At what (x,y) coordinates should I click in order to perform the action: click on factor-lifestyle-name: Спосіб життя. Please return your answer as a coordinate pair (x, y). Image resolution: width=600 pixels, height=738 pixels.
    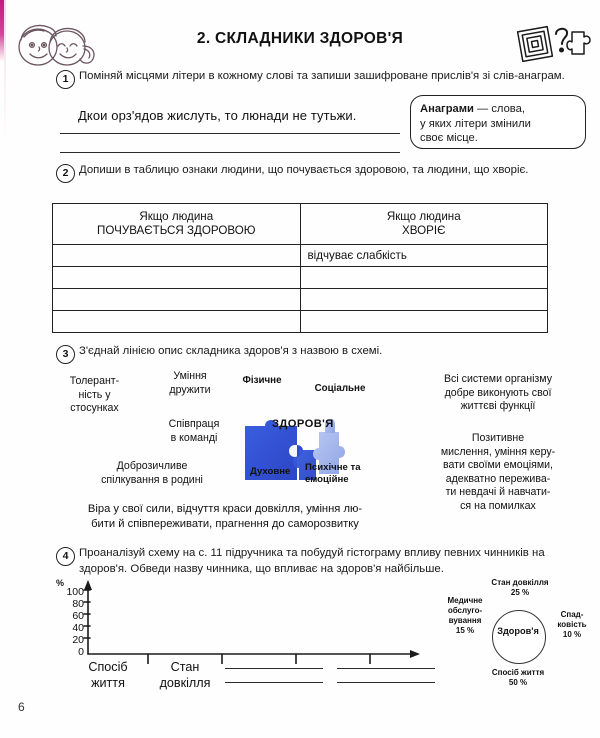
    Looking at the image, I should click on (518, 672).